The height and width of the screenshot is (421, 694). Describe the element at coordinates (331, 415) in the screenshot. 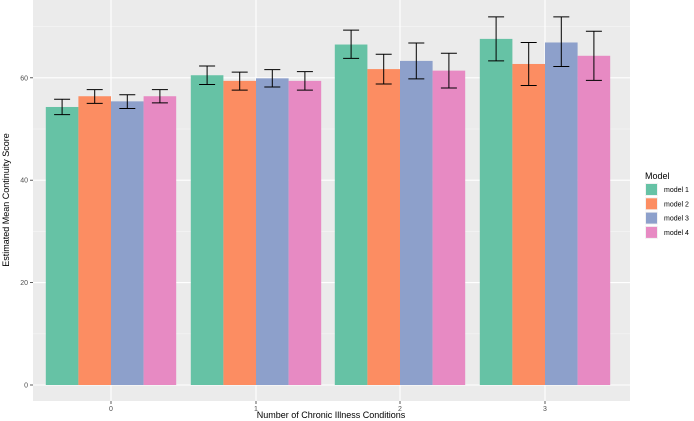

I see `x-axis-title: Number of Chronic Illness Conditions` at that location.